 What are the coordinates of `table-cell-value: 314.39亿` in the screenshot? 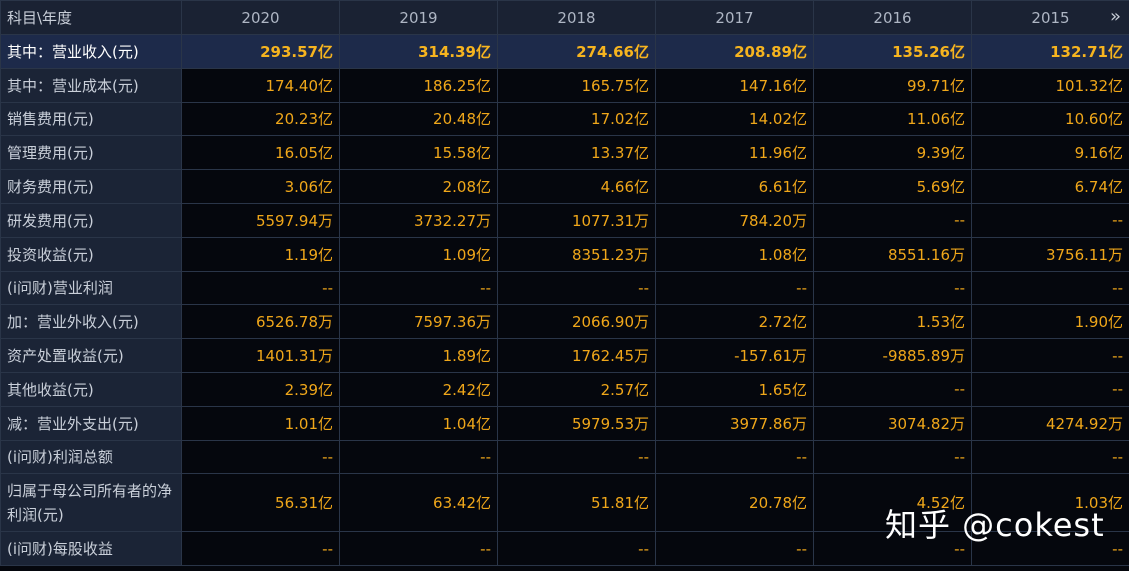 It's located at (418, 51).